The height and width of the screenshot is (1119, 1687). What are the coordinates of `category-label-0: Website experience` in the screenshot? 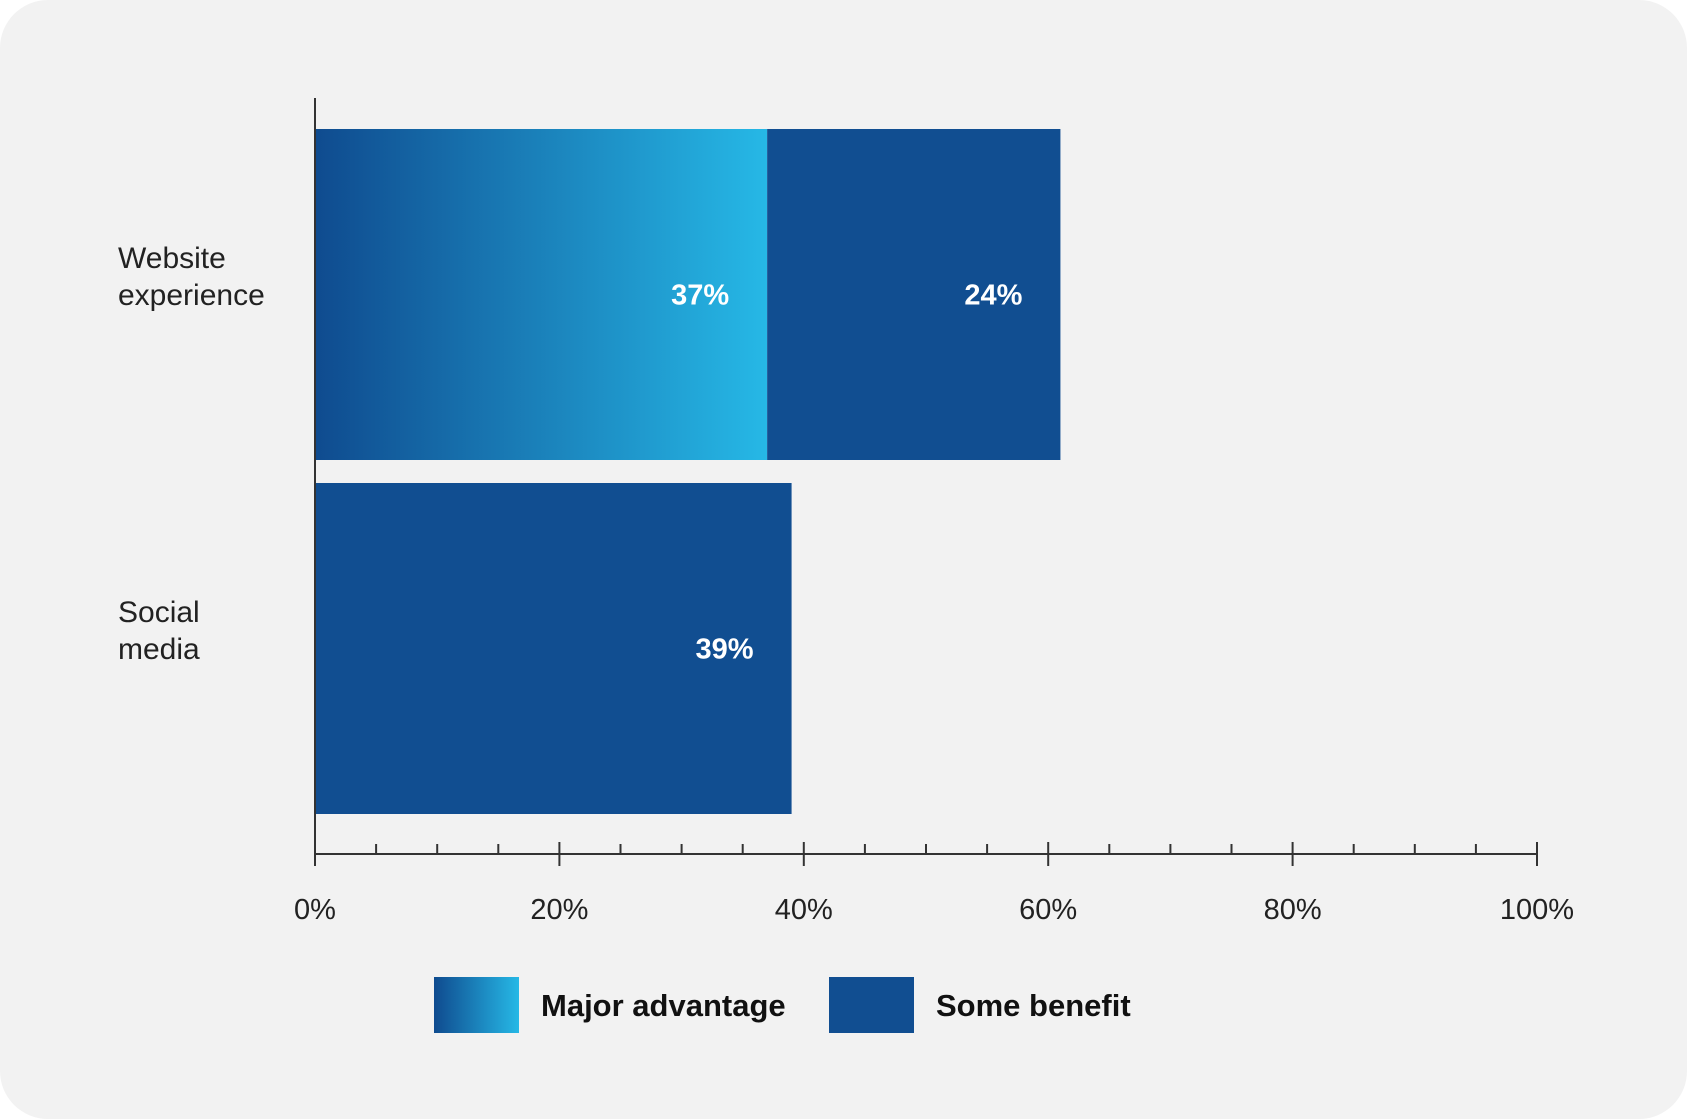 It's located at (191, 277).